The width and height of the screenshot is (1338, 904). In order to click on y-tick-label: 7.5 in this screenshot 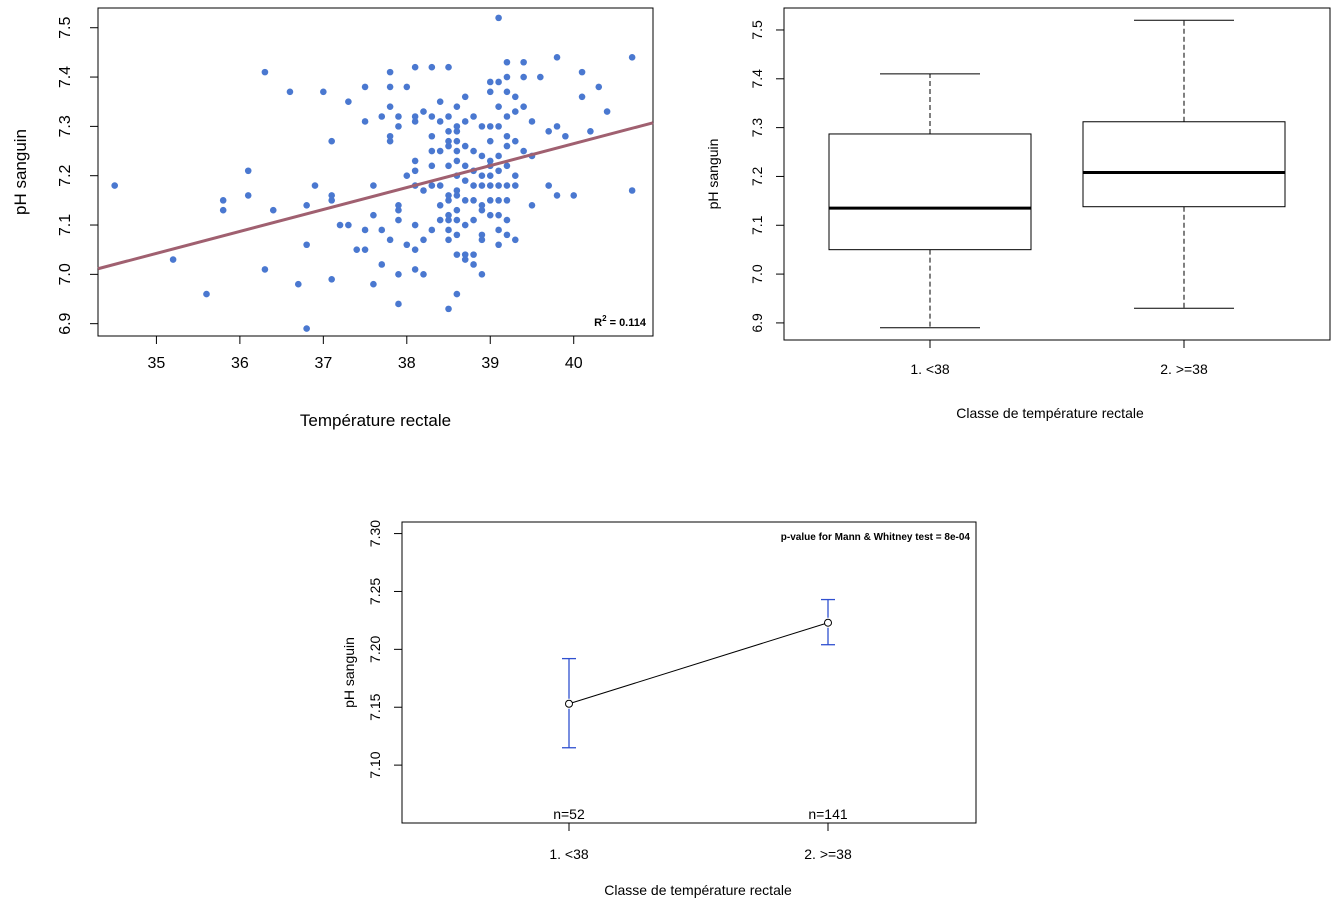, I will do `click(65, 28)`.